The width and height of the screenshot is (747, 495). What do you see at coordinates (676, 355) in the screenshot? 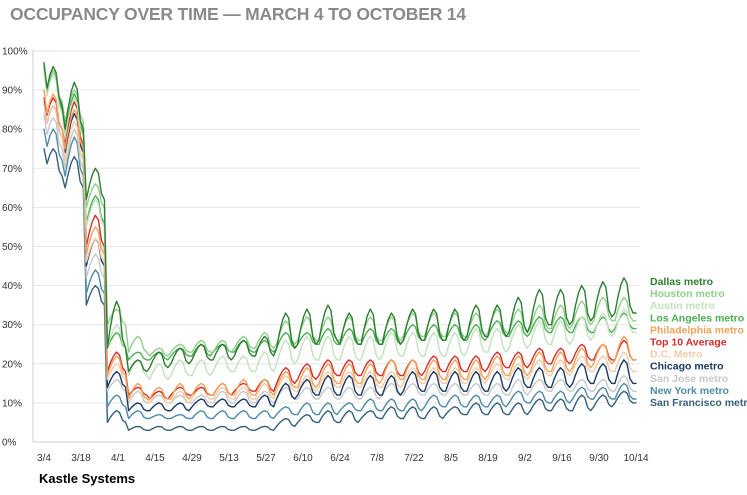
I see `legend-entry: D.C. Metro` at bounding box center [676, 355].